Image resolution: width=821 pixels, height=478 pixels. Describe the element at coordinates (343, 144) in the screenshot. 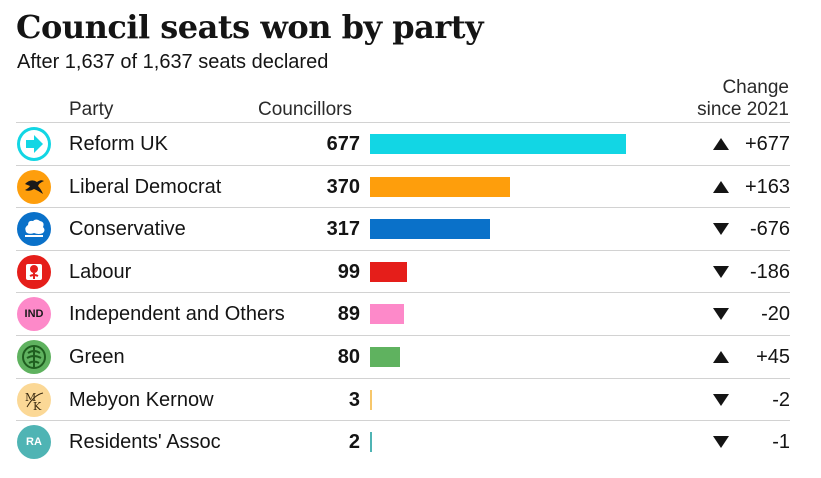

I see `councillor-count: 677` at that location.